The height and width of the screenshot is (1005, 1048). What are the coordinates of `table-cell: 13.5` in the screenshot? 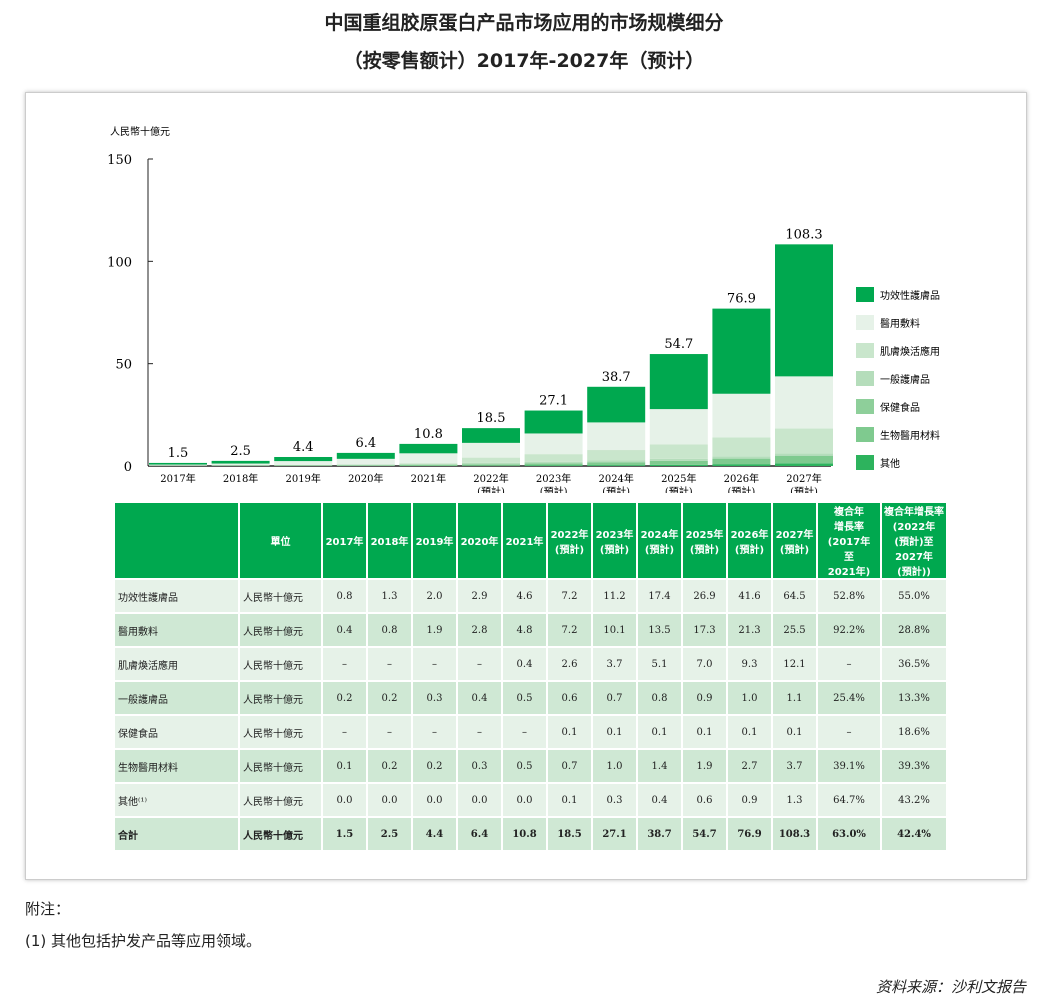 It's located at (659, 630).